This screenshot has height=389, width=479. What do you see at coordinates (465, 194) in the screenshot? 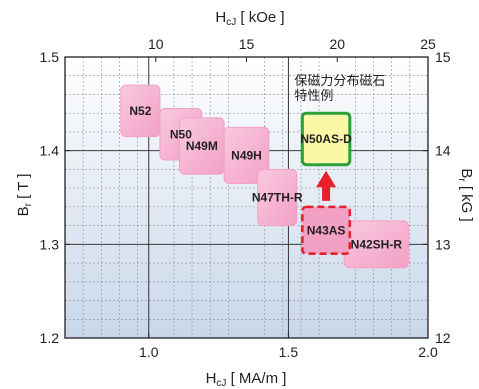
I see `right-axis-title: Br [ kG ]` at bounding box center [465, 194].